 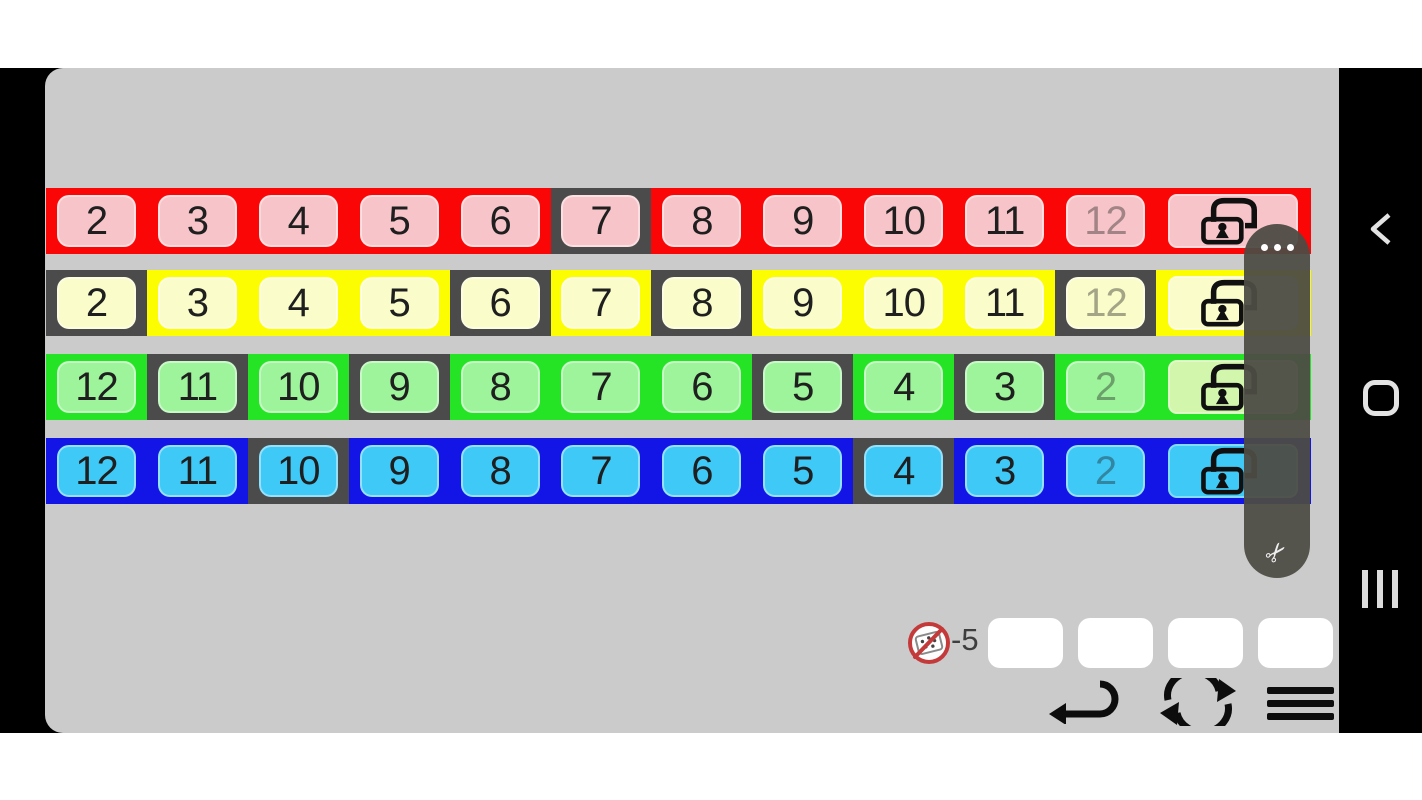 I want to click on tile-green-6: 6, so click(x=702, y=387).